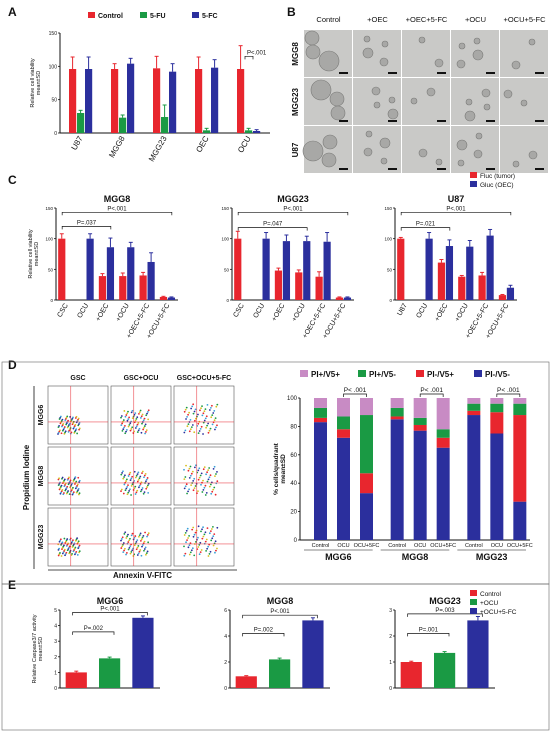  What do you see at coordinates (12, 12) in the screenshot?
I see `panel-letter: A` at bounding box center [12, 12].